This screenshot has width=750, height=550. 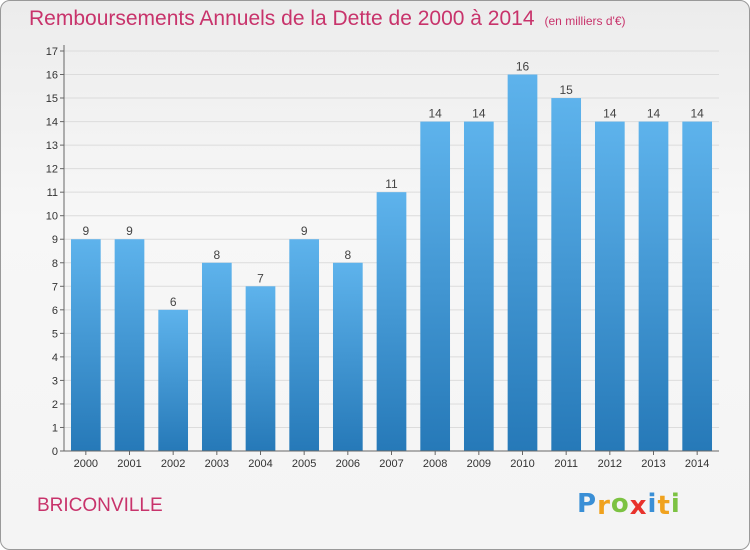 I want to click on y-tick-label: 16, so click(x=52, y=76).